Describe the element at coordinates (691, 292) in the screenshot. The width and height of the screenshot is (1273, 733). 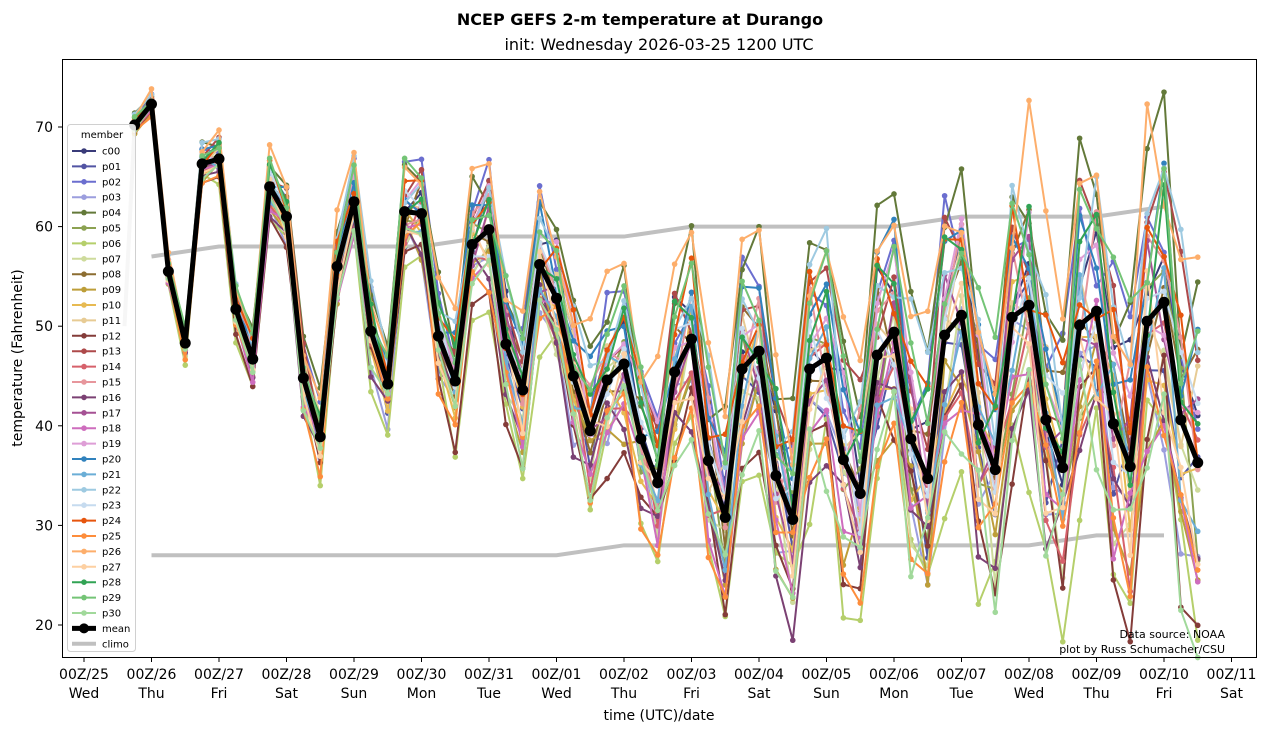
I see `member-point-p20` at that location.